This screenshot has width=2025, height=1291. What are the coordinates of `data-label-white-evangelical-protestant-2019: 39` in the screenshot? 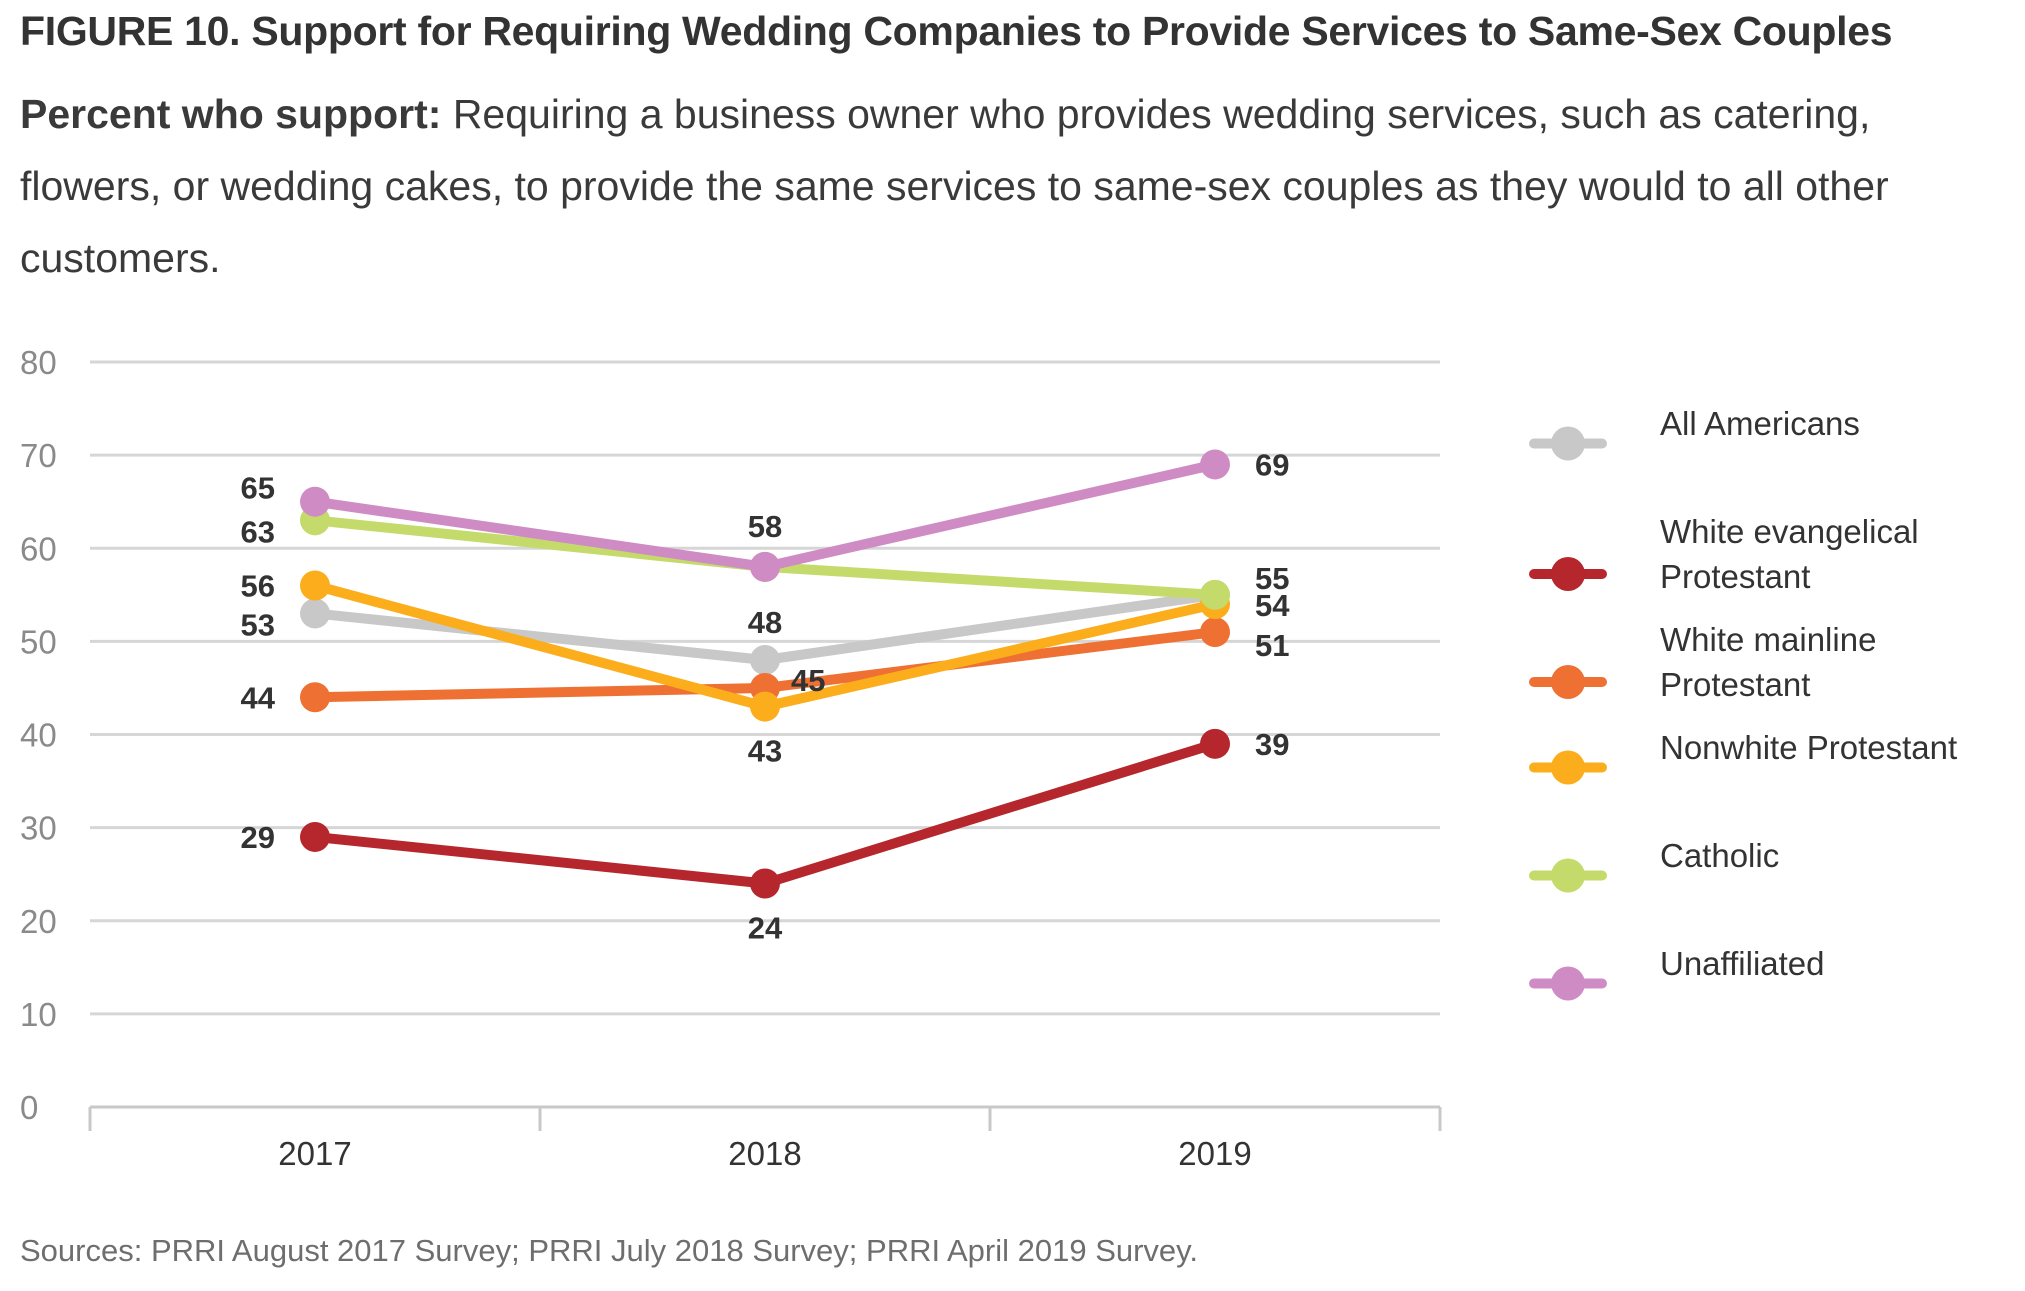 It's located at (1272, 744).